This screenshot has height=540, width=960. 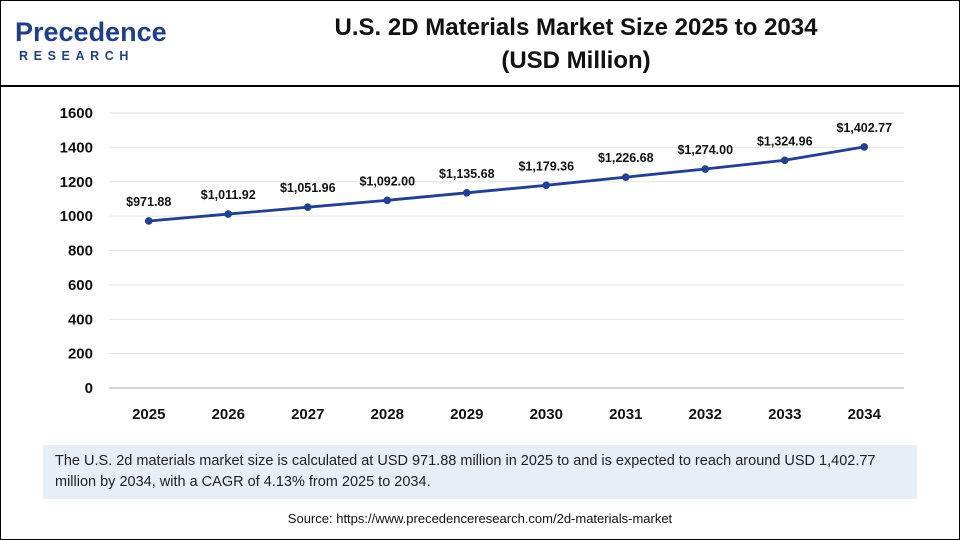 I want to click on x-tick-label: 2032, so click(x=705, y=414).